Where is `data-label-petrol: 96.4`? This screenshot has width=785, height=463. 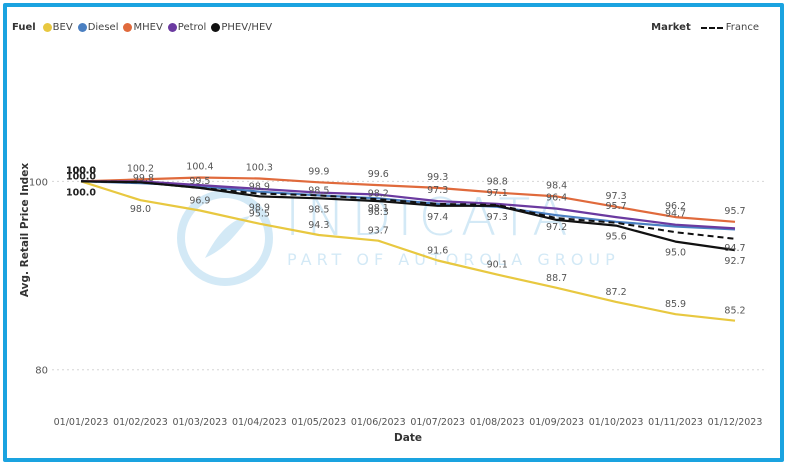 data-label-petrol: 96.4 is located at coordinates (556, 198).